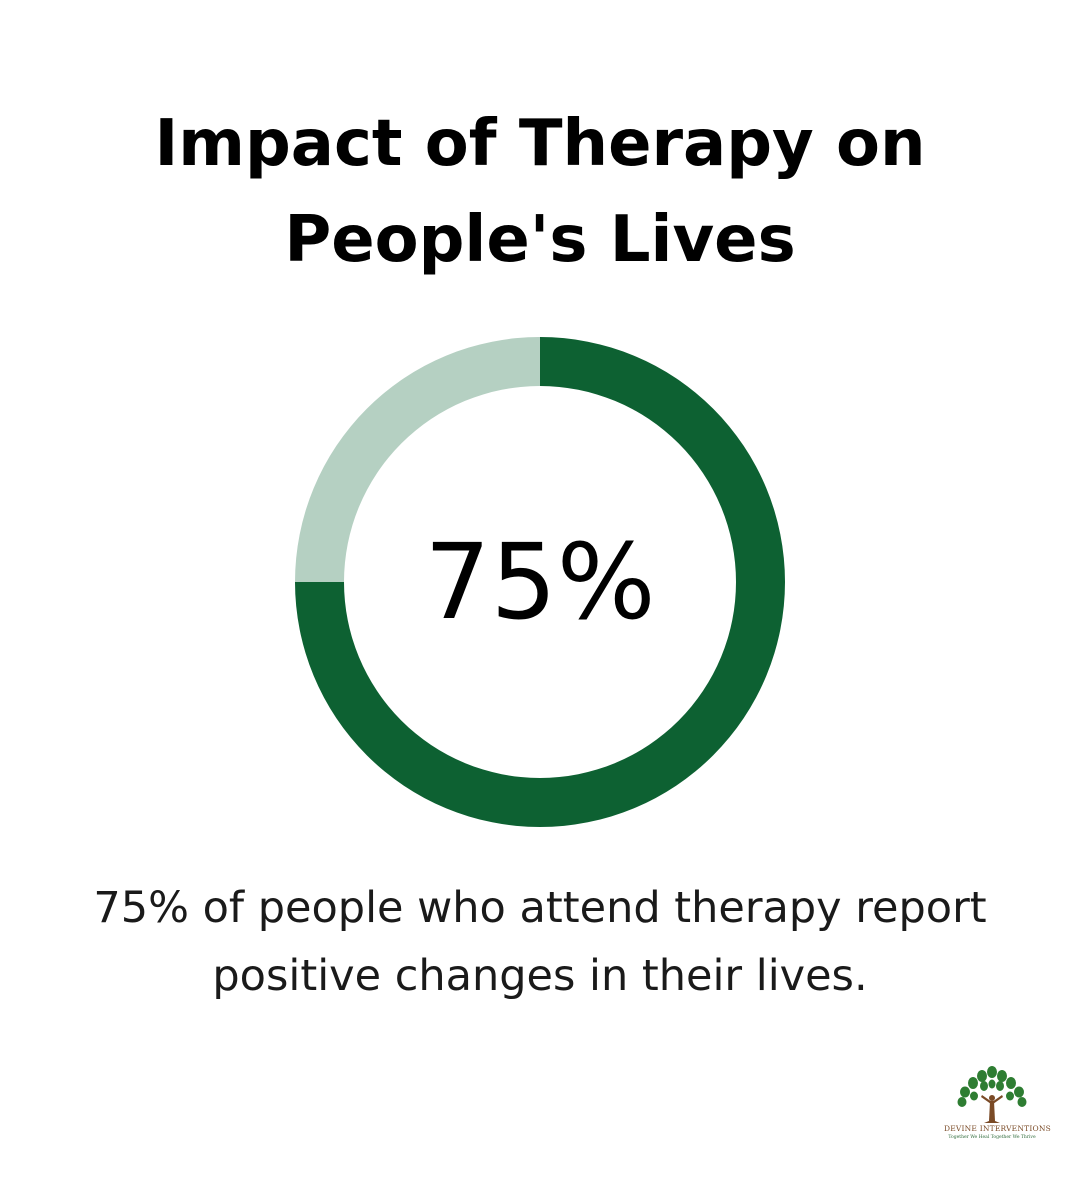 The height and width of the screenshot is (1184, 1080). What do you see at coordinates (540, 144) in the screenshot?
I see `title-line-1: Impact of Therapy on` at bounding box center [540, 144].